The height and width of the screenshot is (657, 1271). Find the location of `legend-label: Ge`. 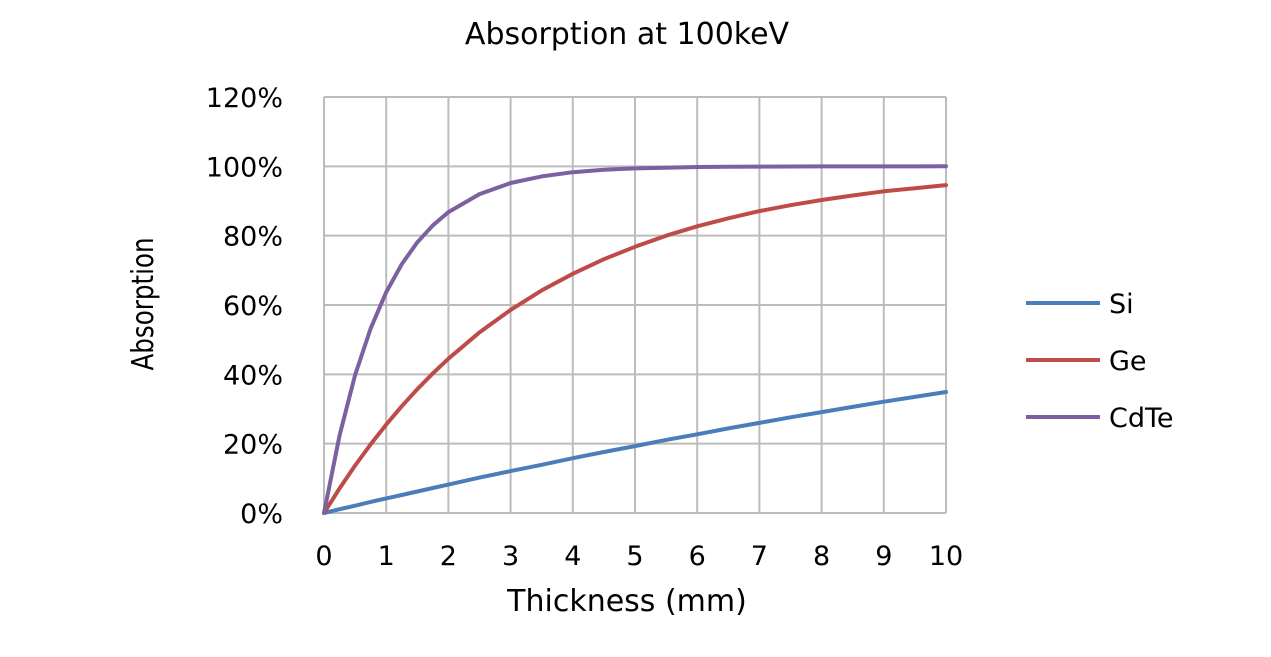

legend-label: Ge is located at coordinates (1128, 361).